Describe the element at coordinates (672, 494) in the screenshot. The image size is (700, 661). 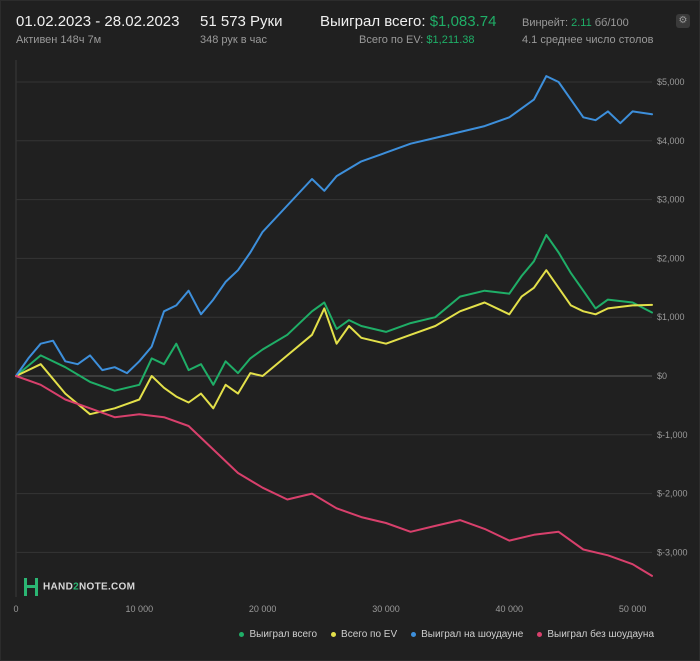
I see `y-tick-label: $-2,000` at that location.